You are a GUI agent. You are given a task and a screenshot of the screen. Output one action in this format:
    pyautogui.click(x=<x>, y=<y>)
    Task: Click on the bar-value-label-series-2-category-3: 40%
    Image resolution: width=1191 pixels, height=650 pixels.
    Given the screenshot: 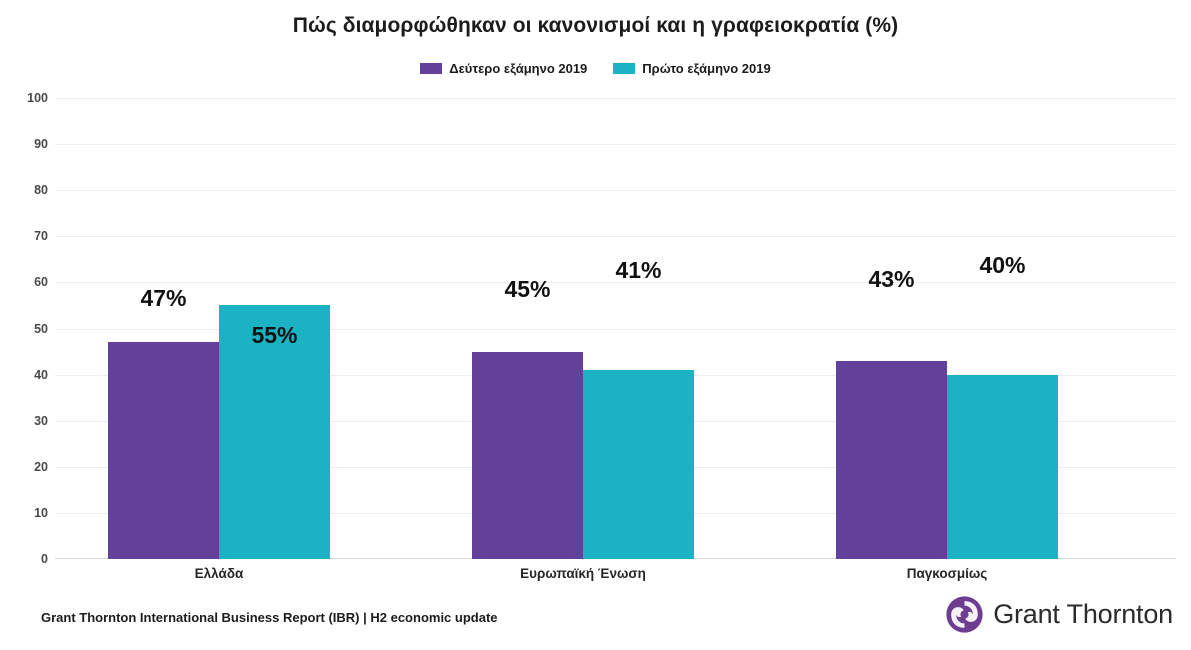 What is the action you would take?
    pyautogui.click(x=1002, y=265)
    